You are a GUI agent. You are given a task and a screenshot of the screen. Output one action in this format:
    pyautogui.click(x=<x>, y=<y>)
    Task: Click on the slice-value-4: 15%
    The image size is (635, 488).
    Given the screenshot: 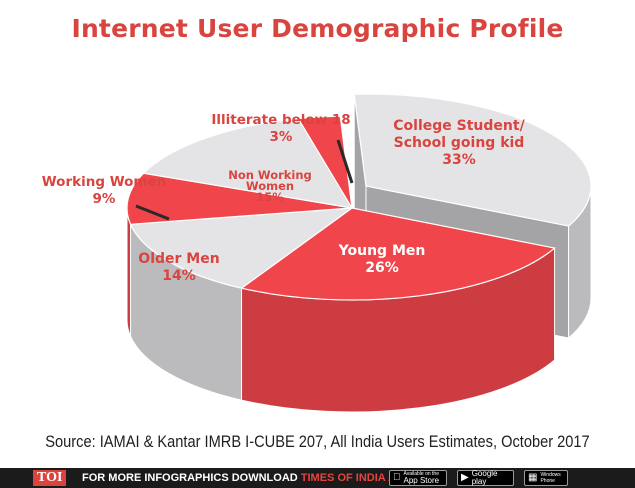 What is the action you would take?
    pyautogui.click(x=270, y=197)
    